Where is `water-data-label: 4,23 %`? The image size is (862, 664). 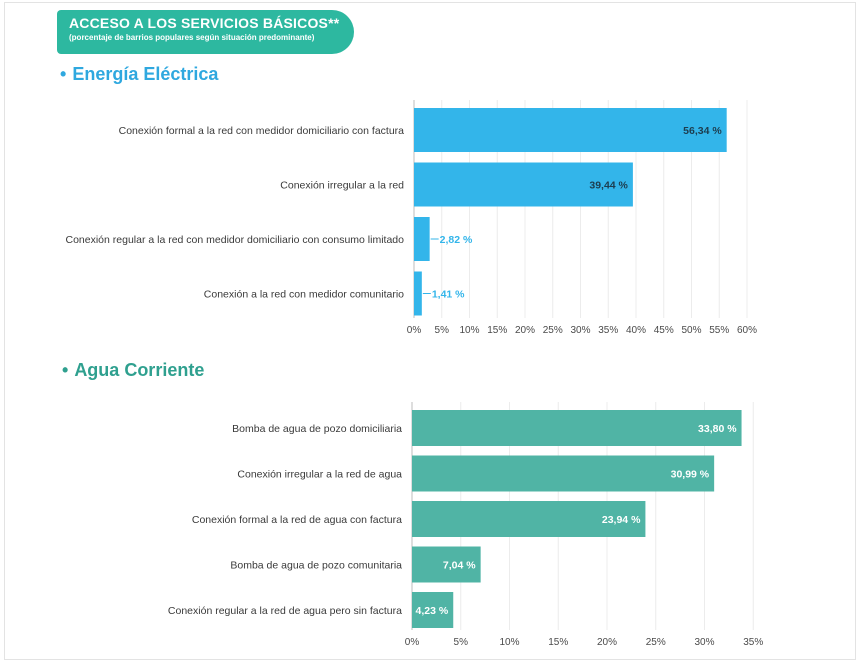
water-data-label: 4,23 % is located at coordinates (432, 611).